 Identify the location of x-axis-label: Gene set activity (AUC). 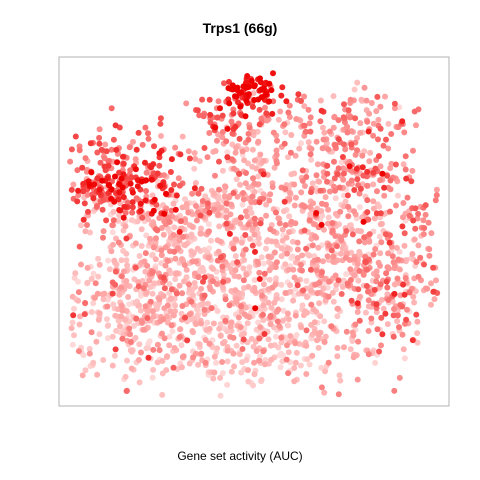
(240, 456).